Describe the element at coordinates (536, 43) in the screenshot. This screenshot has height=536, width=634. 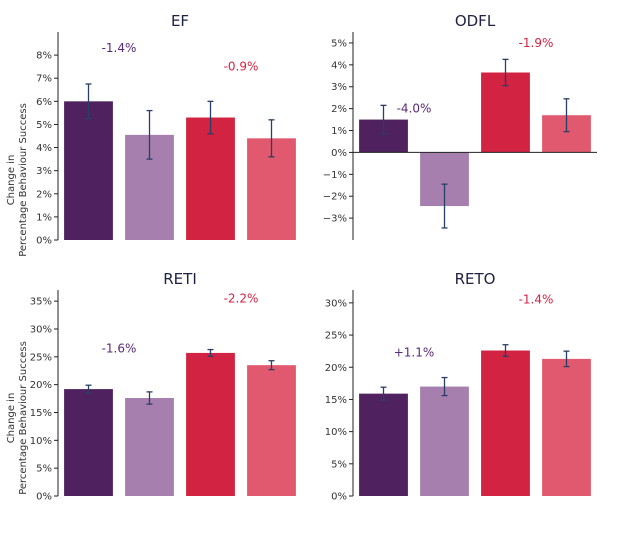
I see `delta-annotation: -1.9%` at that location.